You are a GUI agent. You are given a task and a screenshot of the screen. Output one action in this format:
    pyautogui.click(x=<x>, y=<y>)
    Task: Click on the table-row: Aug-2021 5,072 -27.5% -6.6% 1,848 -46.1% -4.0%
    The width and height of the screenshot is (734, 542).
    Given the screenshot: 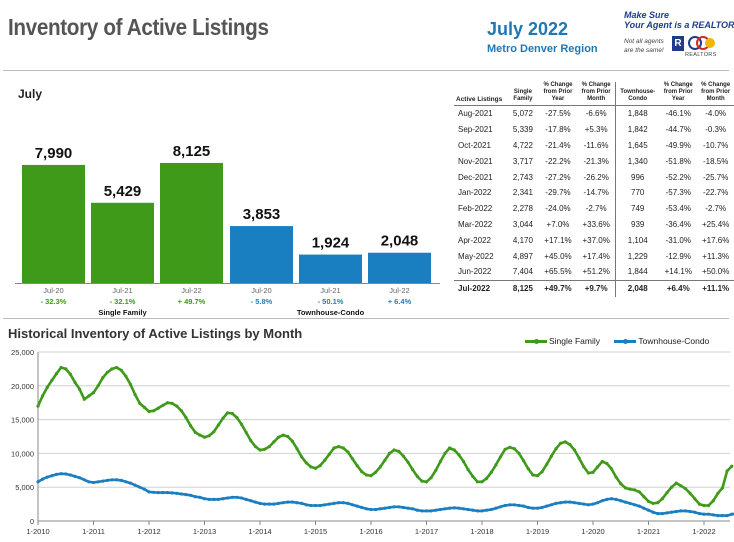 What is the action you would take?
    pyautogui.click(x=594, y=113)
    